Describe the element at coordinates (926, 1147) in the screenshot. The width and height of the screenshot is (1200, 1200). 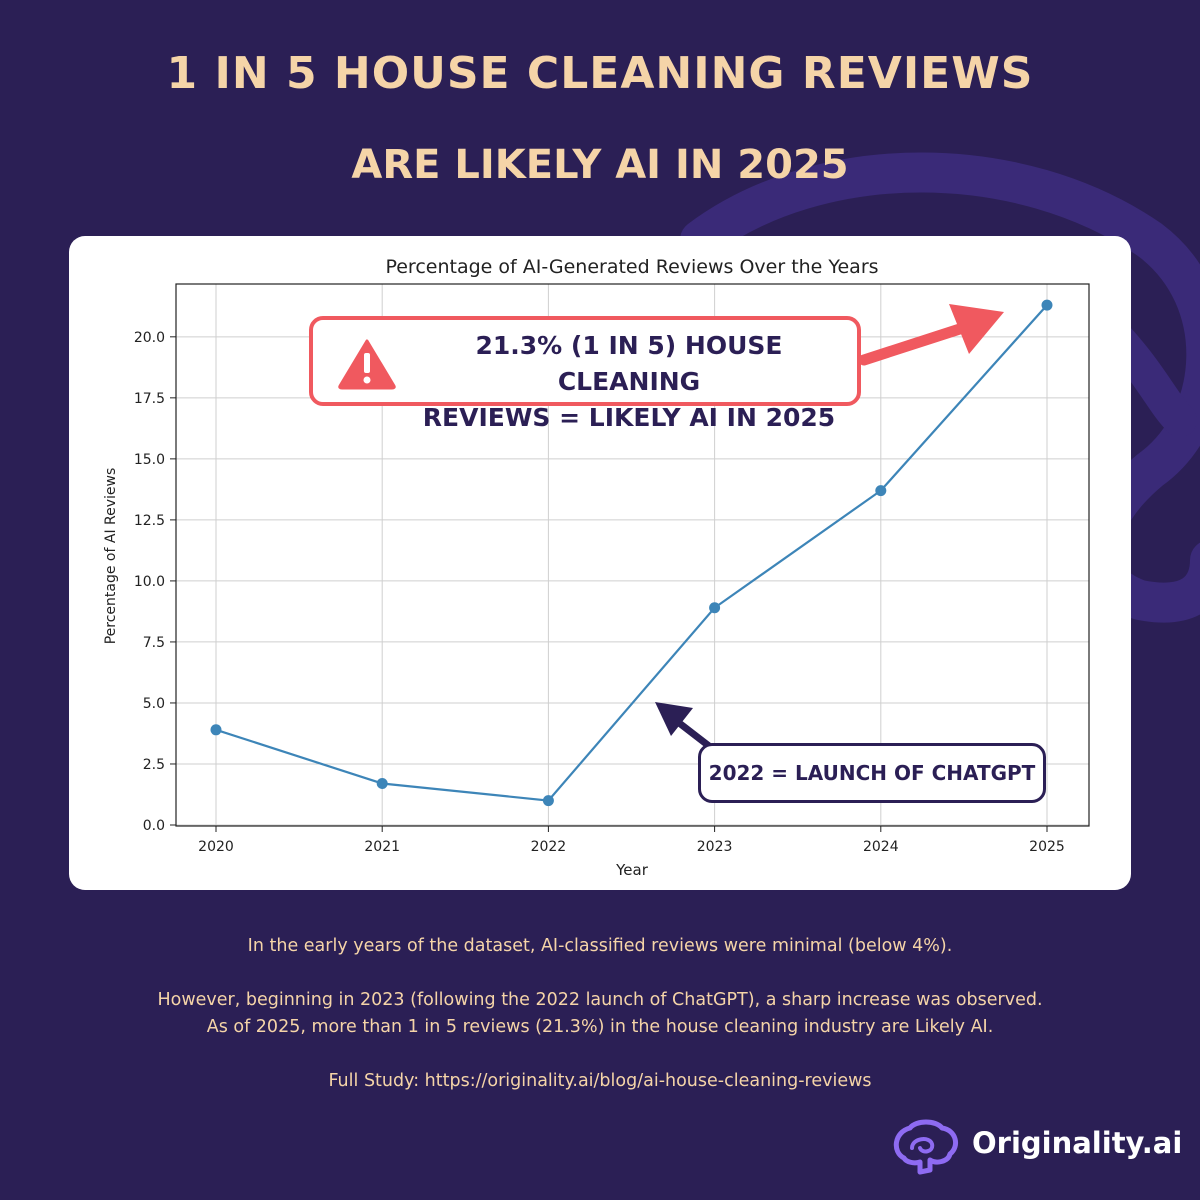
I see `brain-icon` at that location.